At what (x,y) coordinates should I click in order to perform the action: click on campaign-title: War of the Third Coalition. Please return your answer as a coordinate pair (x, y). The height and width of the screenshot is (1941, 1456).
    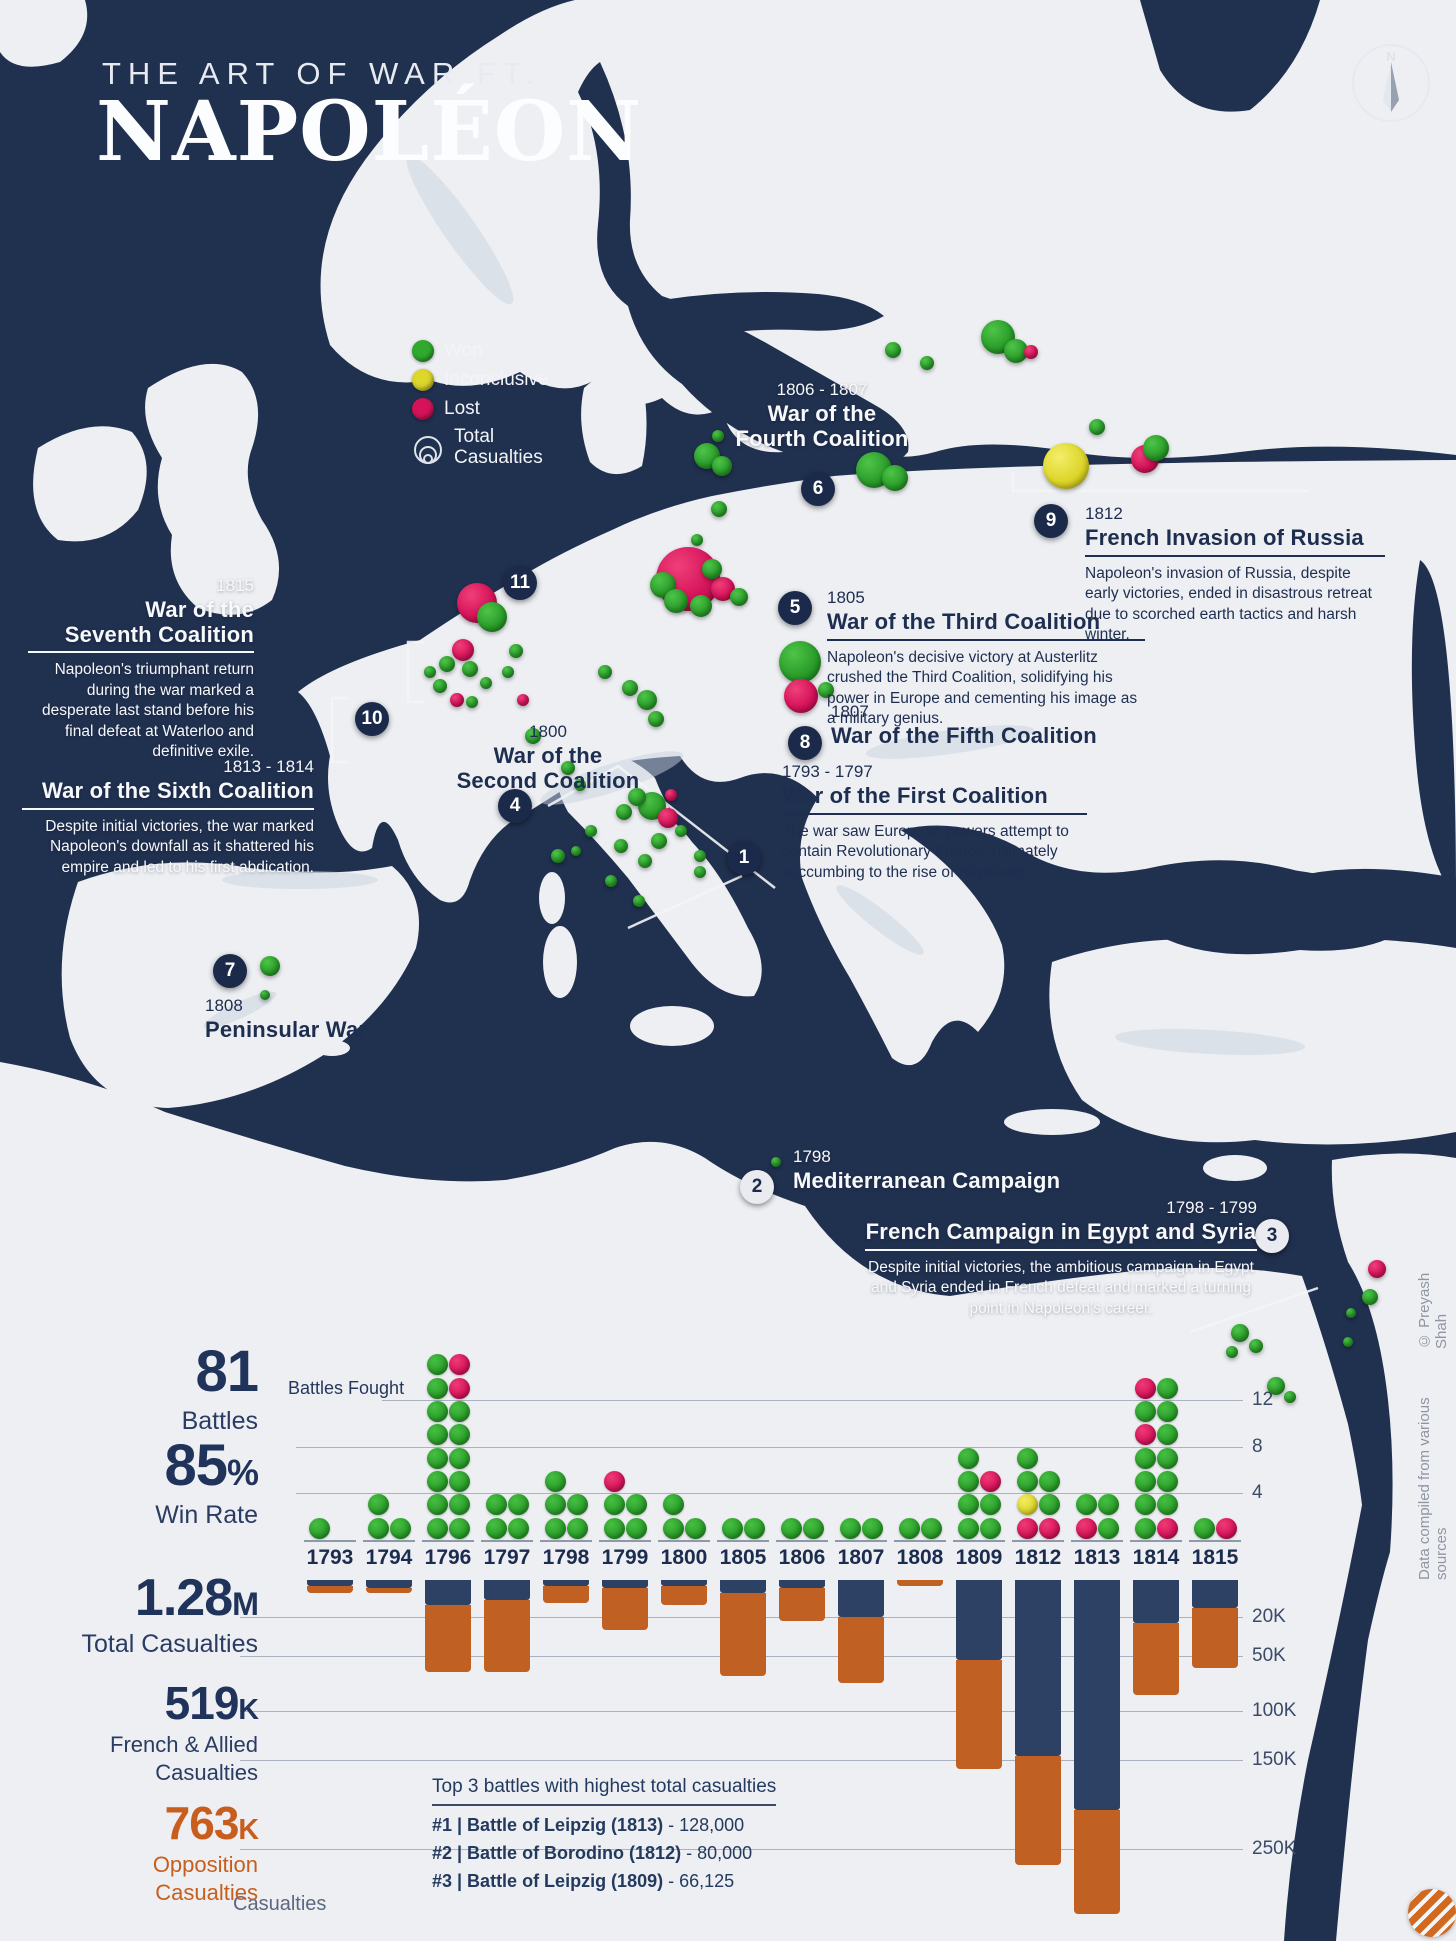
    Looking at the image, I should click on (986, 625).